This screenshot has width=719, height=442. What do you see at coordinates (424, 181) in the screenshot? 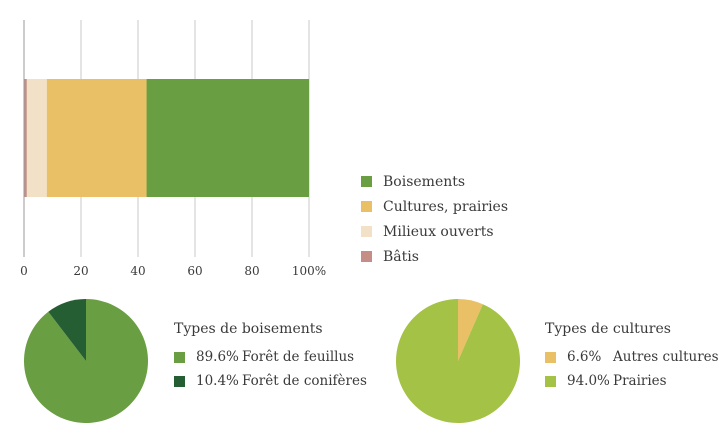
I see `legend-label: Boisements` at bounding box center [424, 181].